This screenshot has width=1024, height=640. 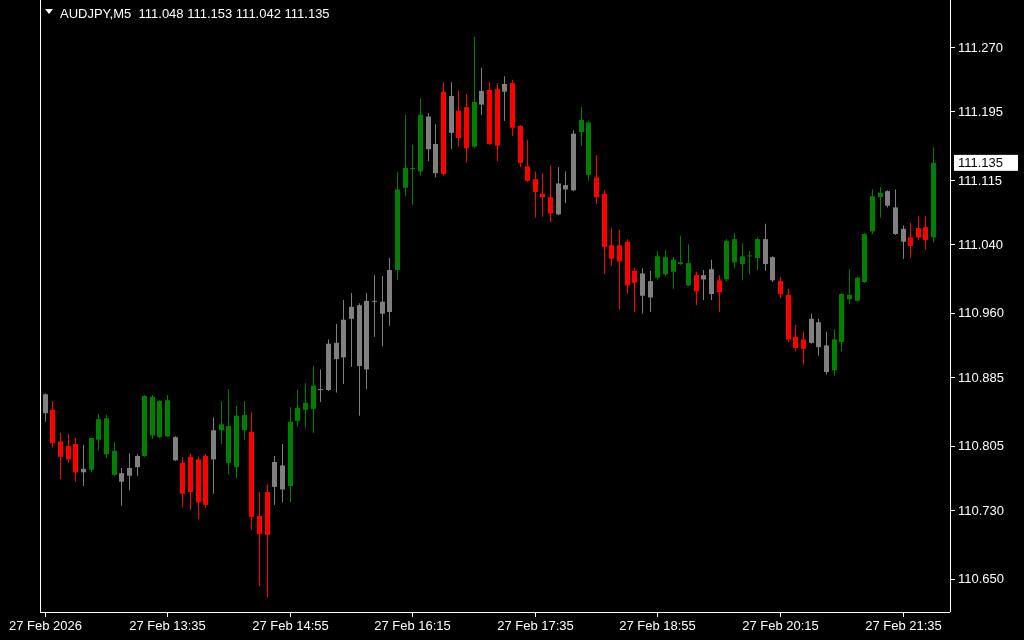 What do you see at coordinates (780, 625) in the screenshot?
I see `x-tick-label: 27 Feb 20:15` at bounding box center [780, 625].